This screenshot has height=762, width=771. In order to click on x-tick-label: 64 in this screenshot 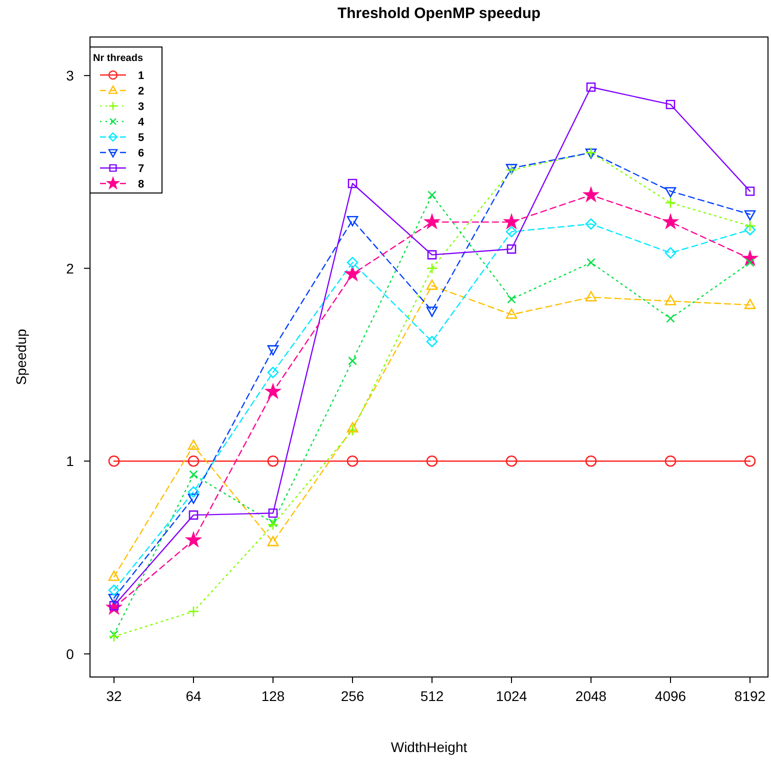, I will do `click(194, 696)`.